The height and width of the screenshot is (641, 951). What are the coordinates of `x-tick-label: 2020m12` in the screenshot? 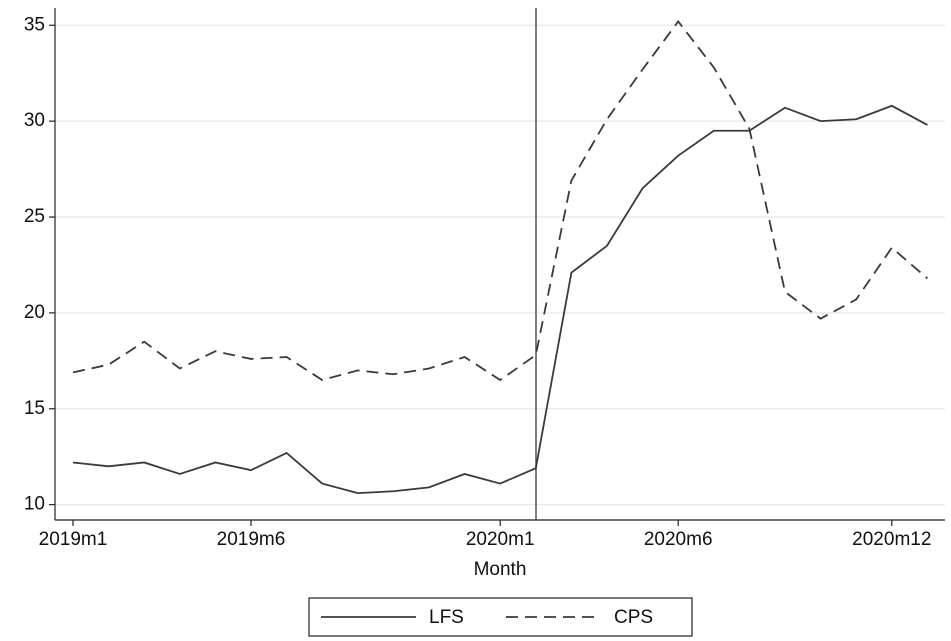 It's located at (891, 539).